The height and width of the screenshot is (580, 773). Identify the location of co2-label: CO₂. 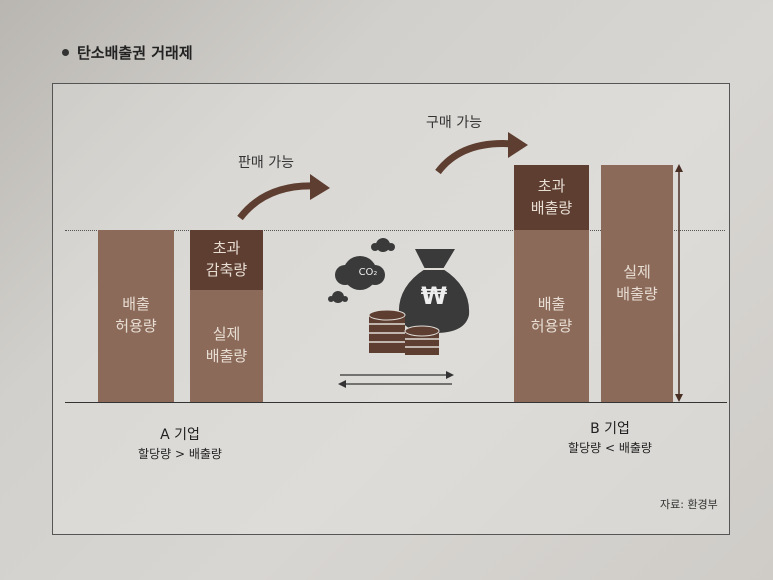
(368, 272).